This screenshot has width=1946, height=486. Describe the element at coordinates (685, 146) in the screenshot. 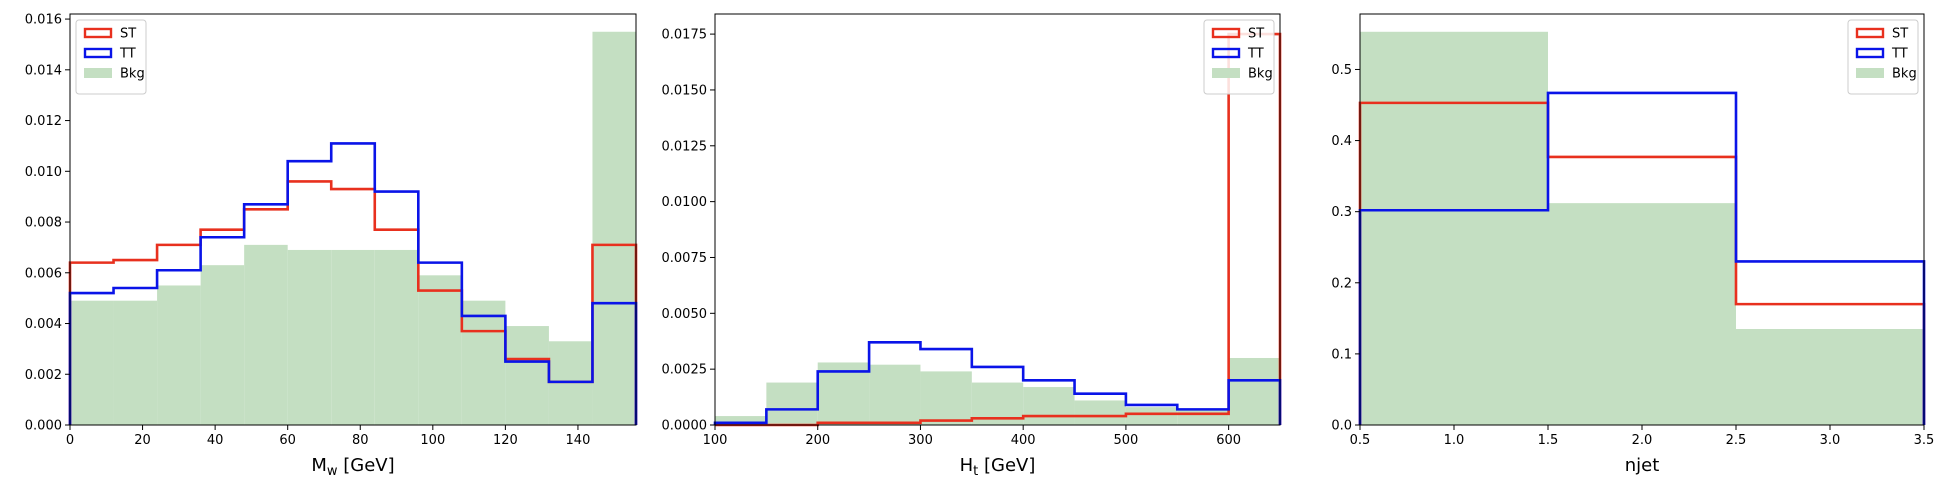

I see `y-tick-label: 0.0125` at that location.